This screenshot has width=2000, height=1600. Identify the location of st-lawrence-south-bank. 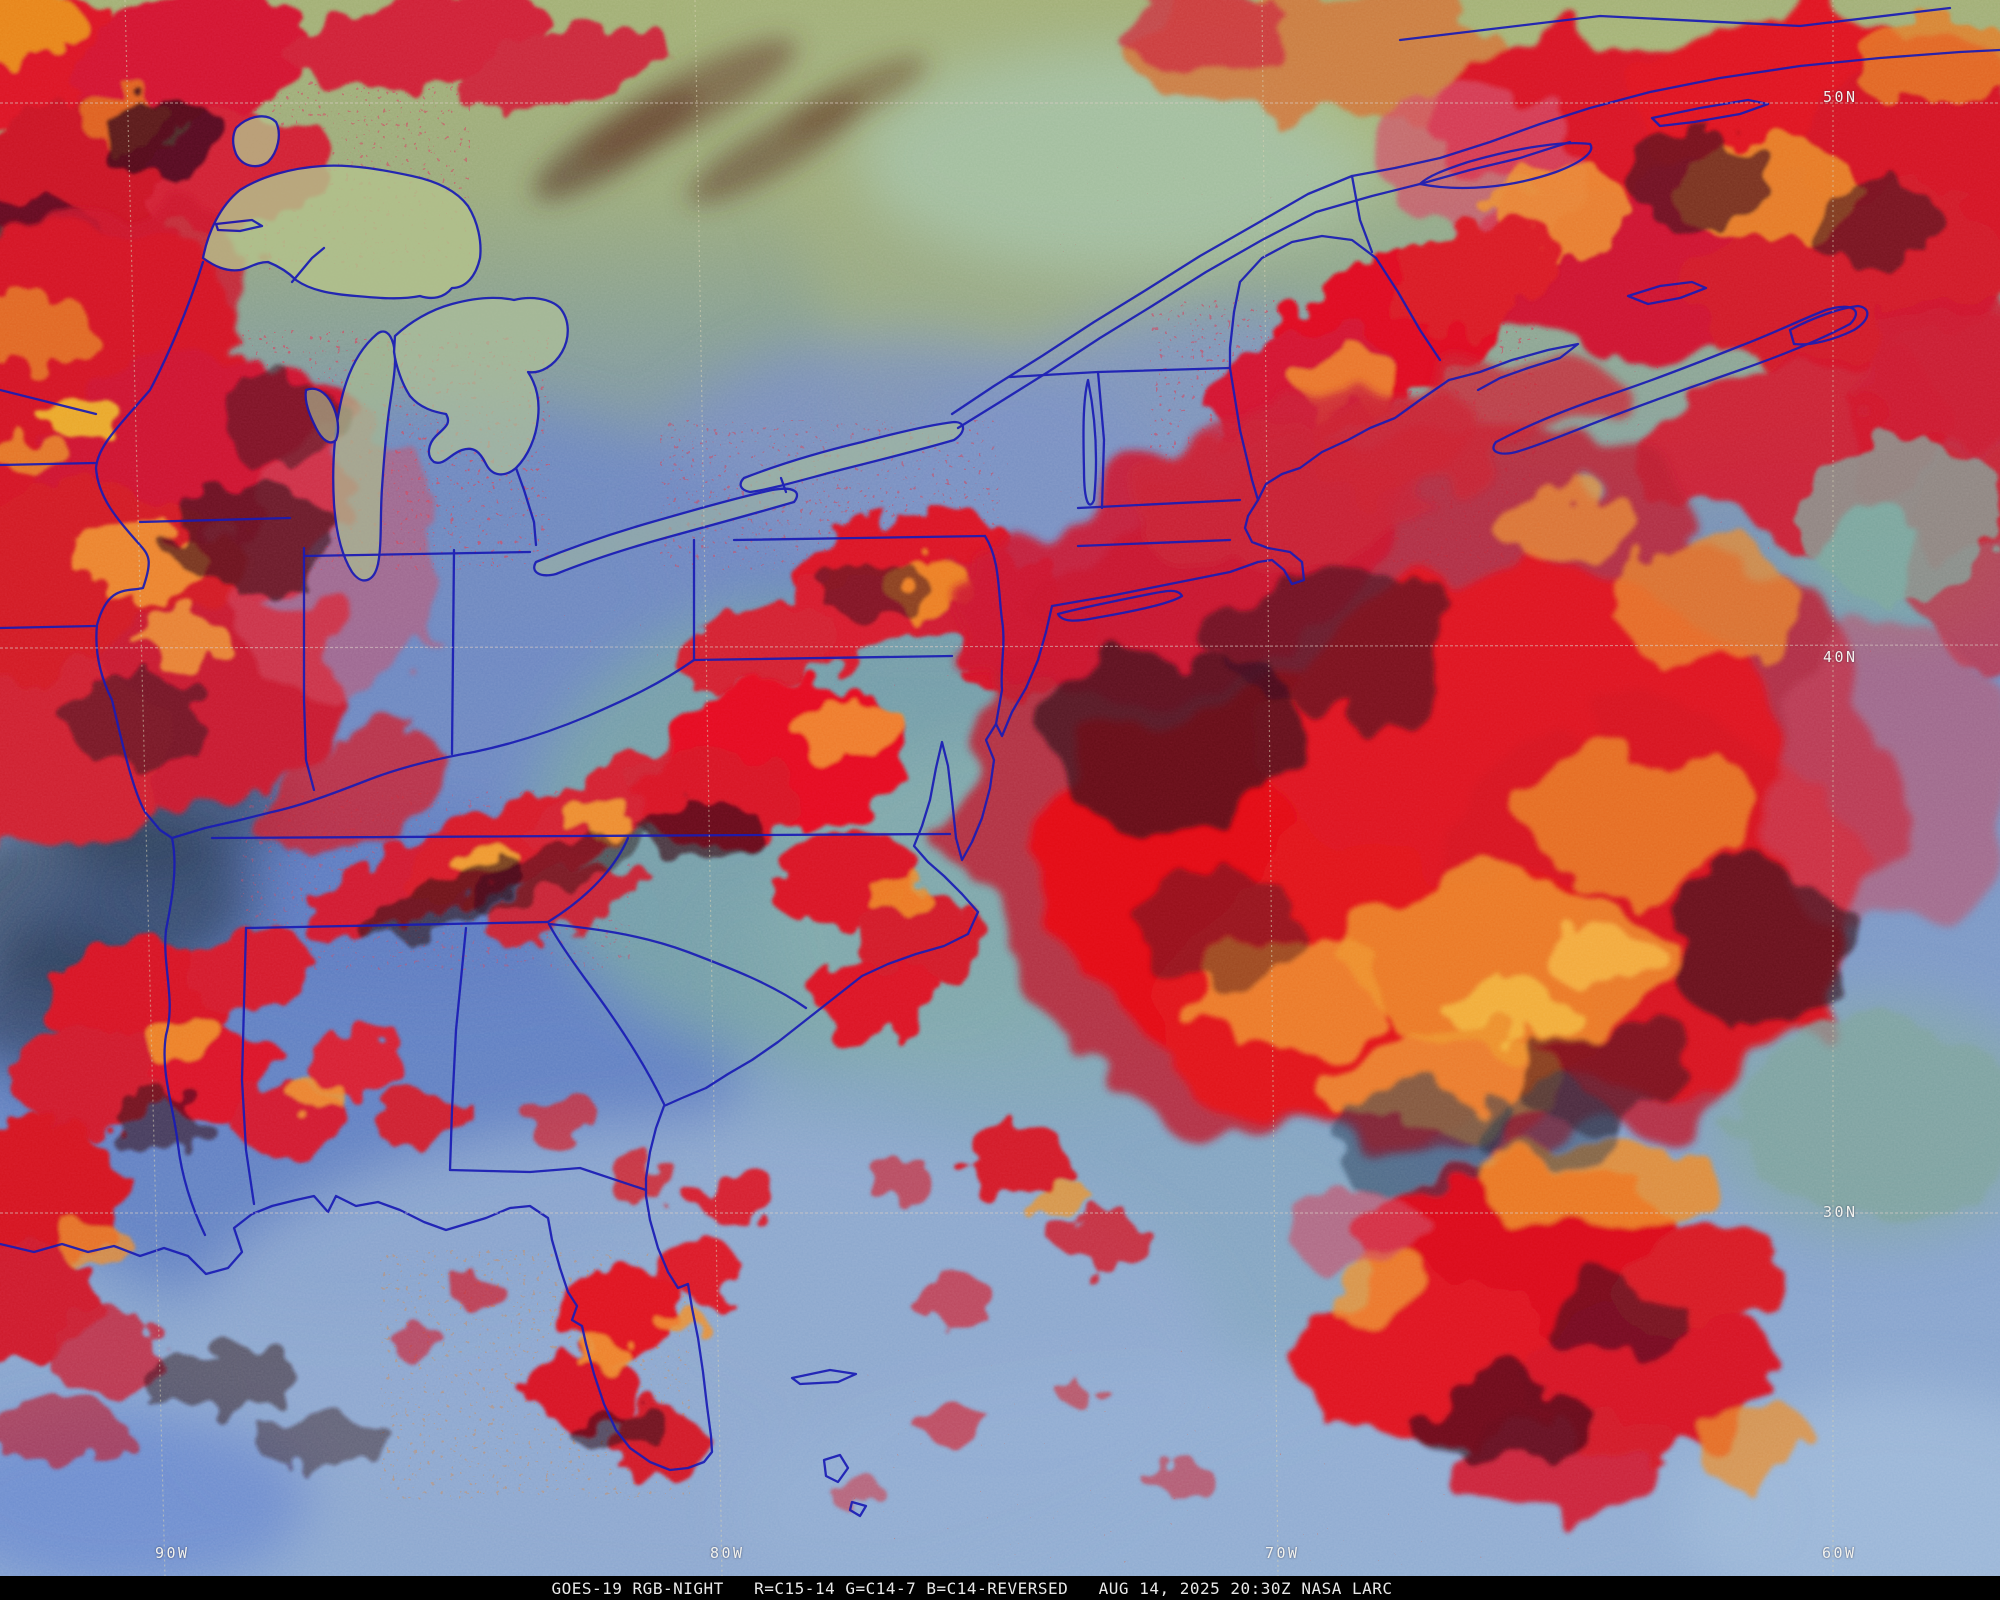
(1264, 285).